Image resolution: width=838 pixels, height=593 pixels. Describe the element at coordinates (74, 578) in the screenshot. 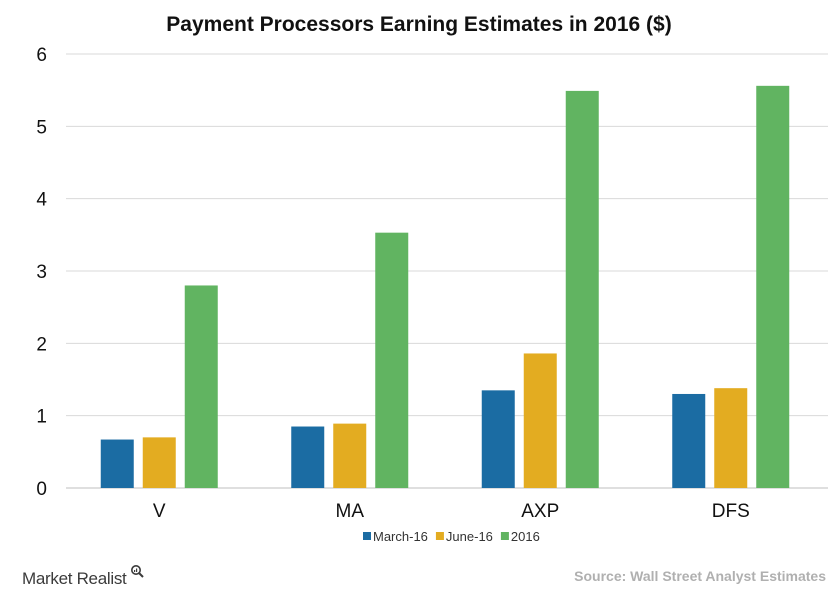

I see `brand-name: Market Realist` at that location.